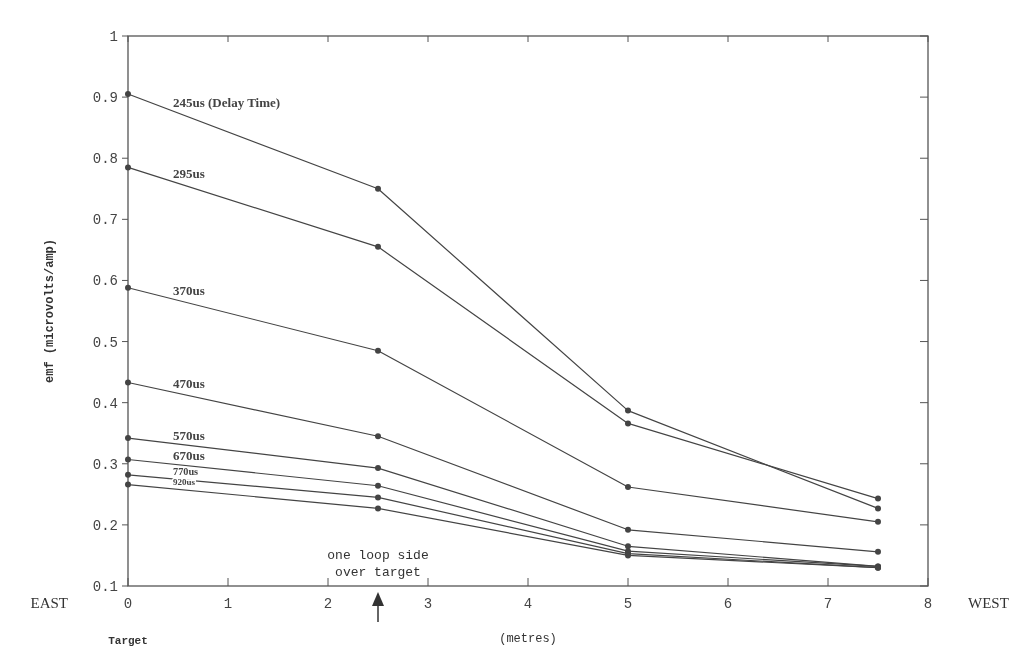 The image size is (1031, 665). I want to click on series-label: 920us, so click(184, 481).